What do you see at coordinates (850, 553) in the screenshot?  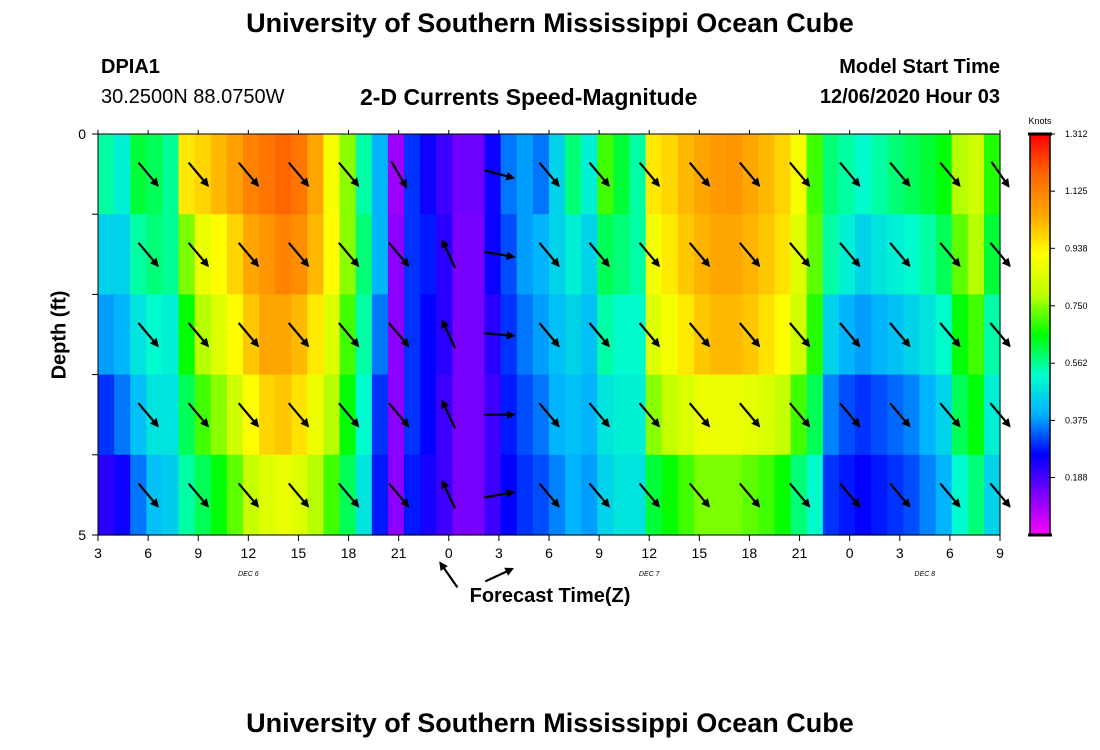 I see `x-tick-label: 0` at bounding box center [850, 553].